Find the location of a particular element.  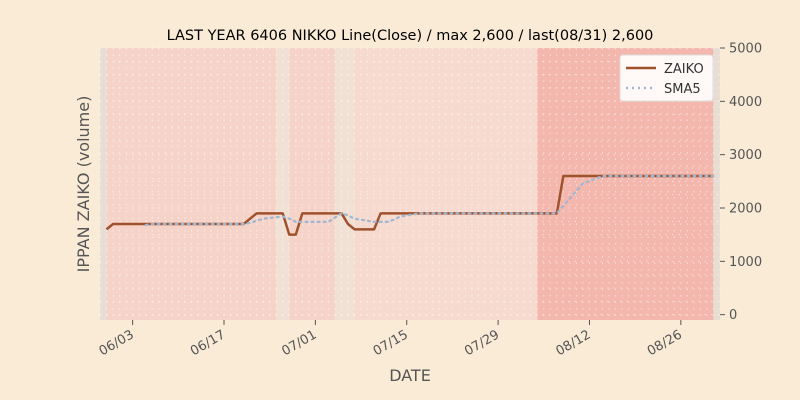

y-tick-label: 0 is located at coordinates (733, 315).